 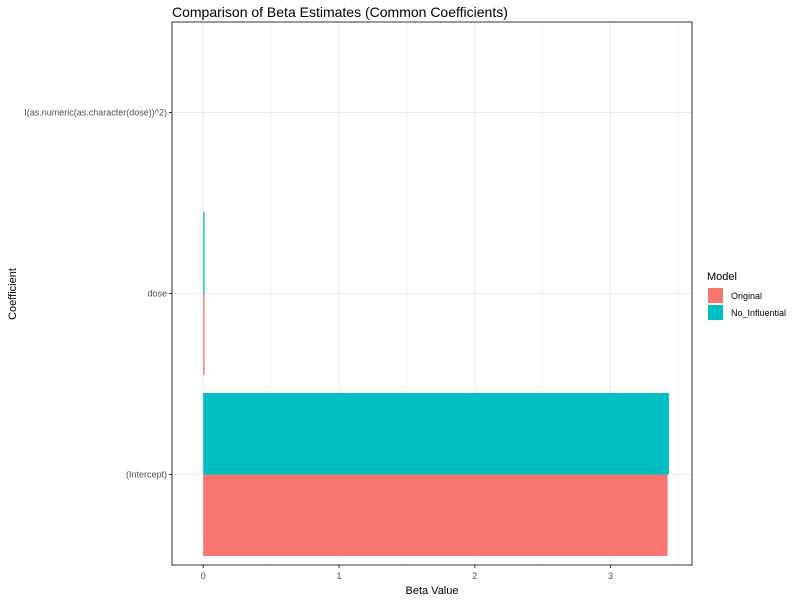 I want to click on legend-title: Model, so click(x=722, y=277).